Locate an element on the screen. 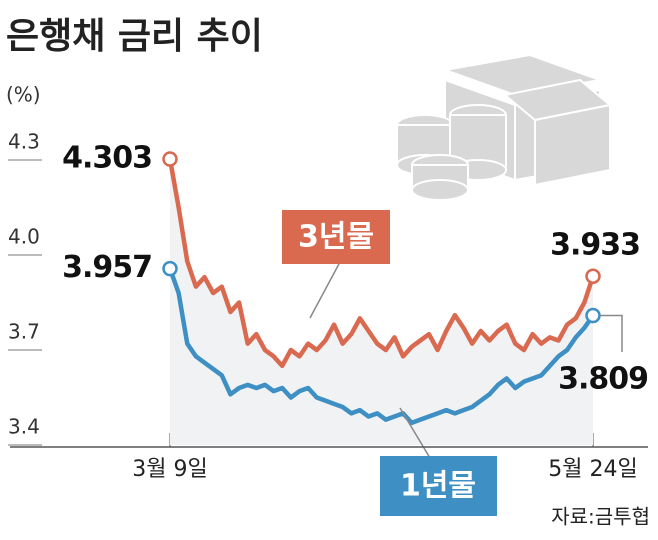 The height and width of the screenshot is (540, 658). legend-label: 1년물 is located at coordinates (438, 486).